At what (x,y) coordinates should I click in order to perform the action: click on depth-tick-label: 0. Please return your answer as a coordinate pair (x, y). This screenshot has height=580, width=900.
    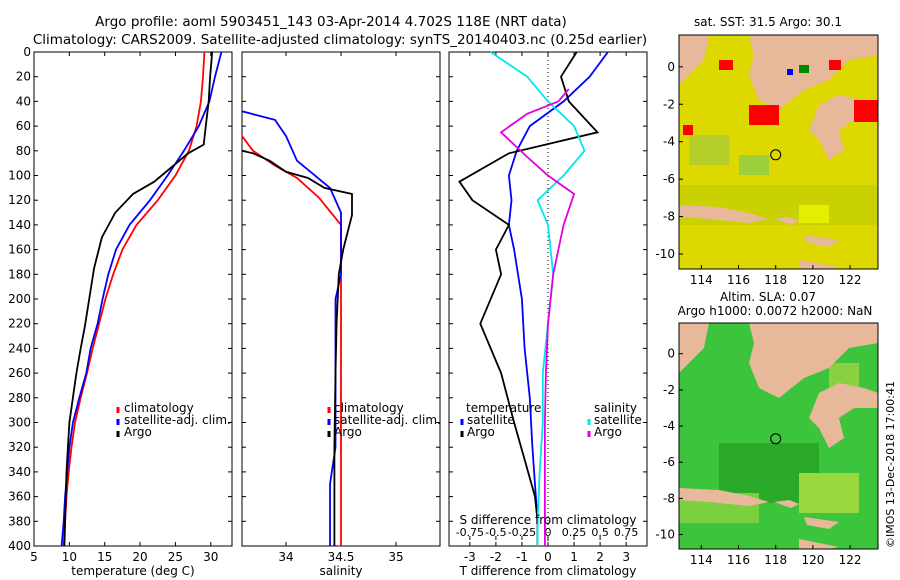
    Looking at the image, I should click on (27, 52).